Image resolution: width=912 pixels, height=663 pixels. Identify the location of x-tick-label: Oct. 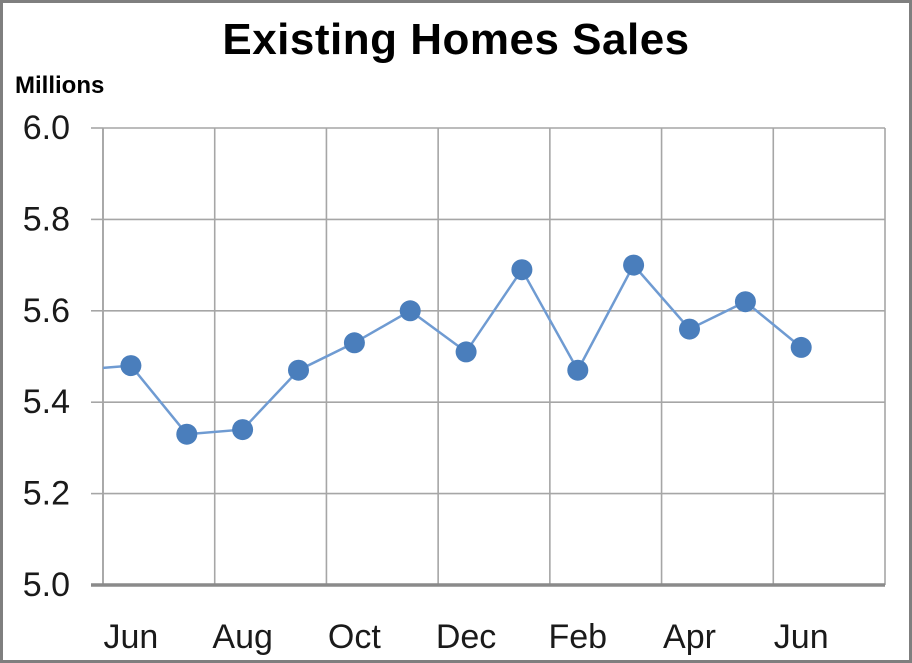
(354, 637).